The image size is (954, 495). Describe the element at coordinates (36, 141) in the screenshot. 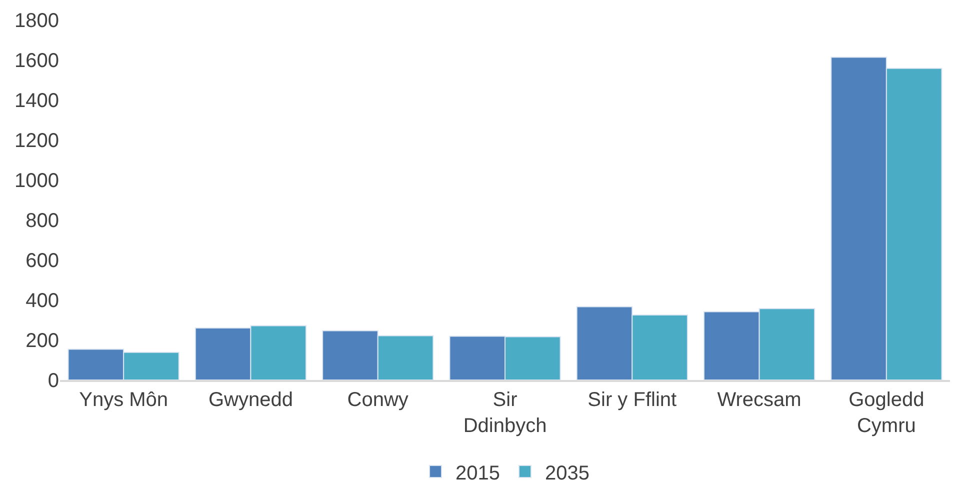

I see `y-tick-label: 1200` at that location.